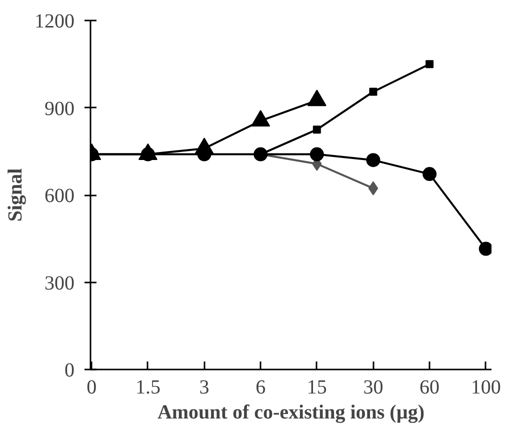  I want to click on x-tick-label: 3, so click(204, 387).